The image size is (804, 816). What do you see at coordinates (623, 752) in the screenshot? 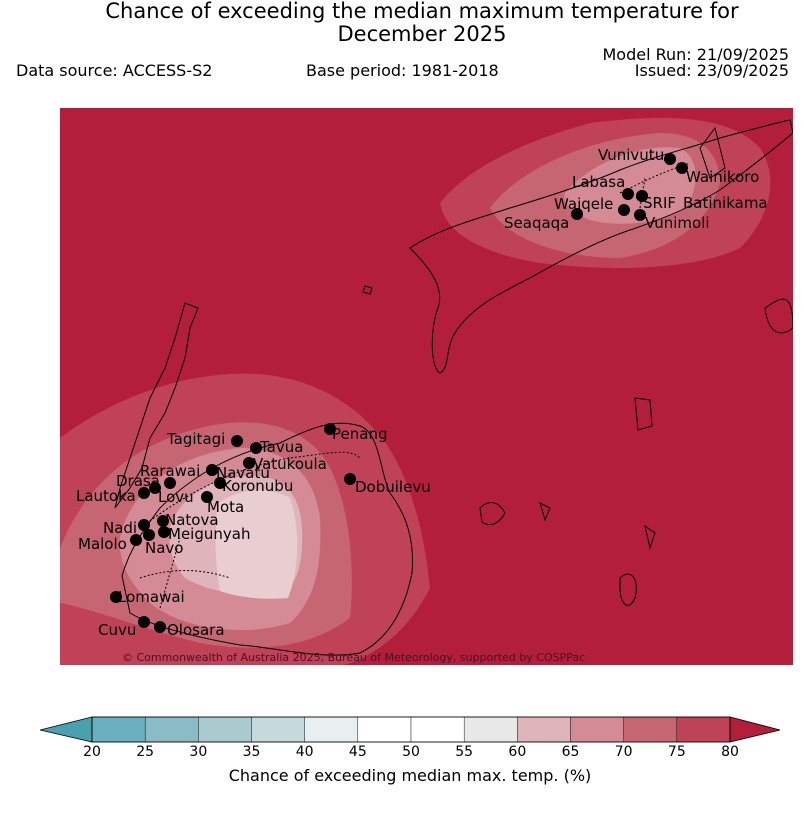
I see `colorbar-tick-label: 70` at bounding box center [623, 752].